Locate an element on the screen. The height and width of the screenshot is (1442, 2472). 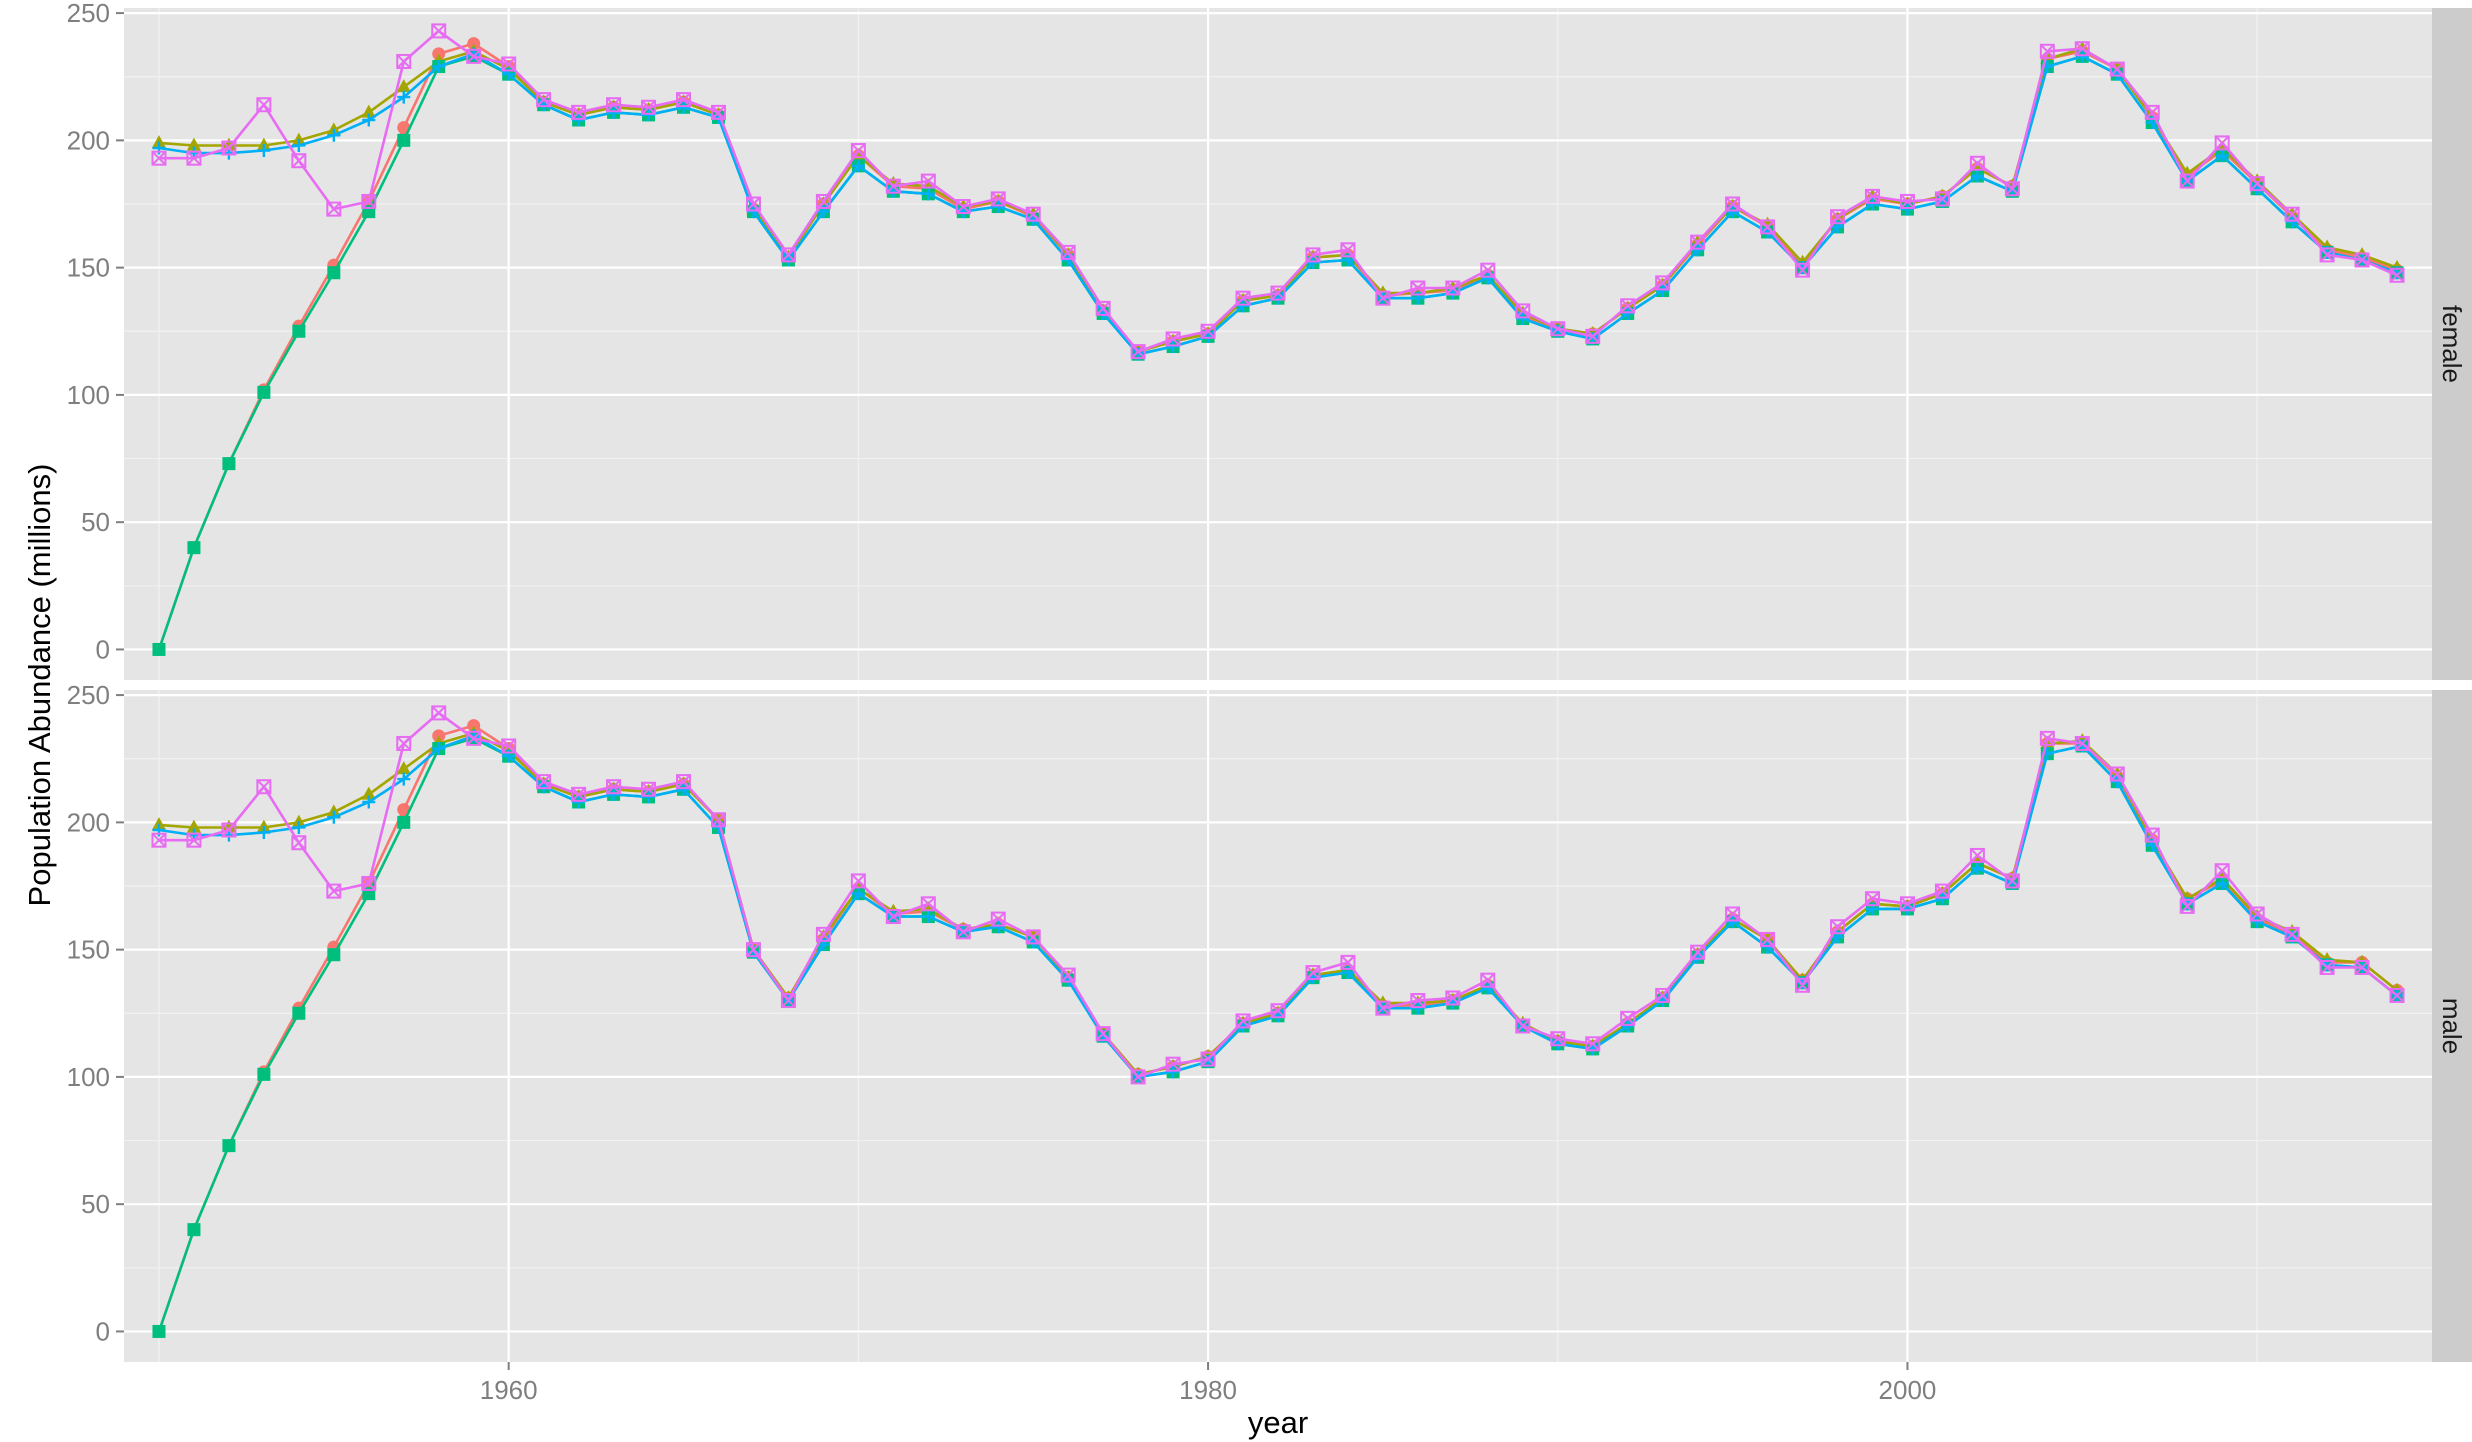
y-tick-label: 50 is located at coordinates (95, 1204).